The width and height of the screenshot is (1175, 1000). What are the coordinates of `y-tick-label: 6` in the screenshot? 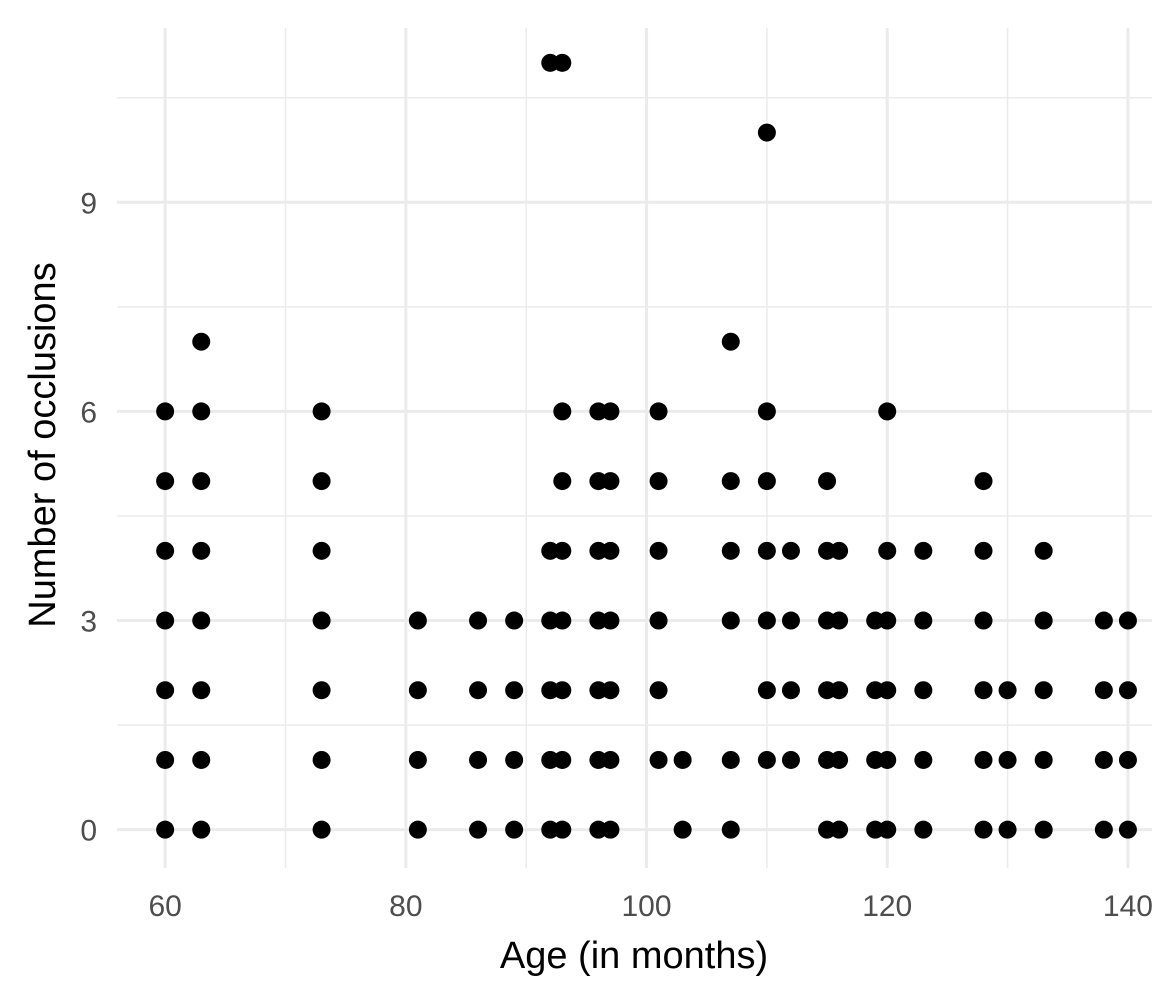 It's located at (88, 412).